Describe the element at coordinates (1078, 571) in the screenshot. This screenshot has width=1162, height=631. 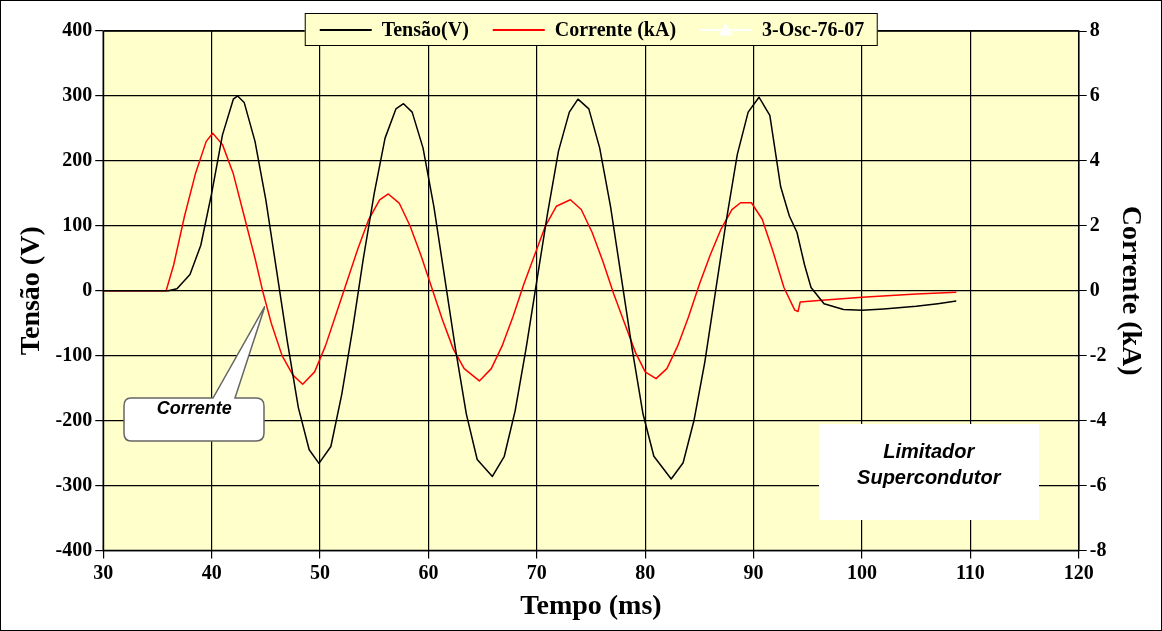
I see `x-tick-label: 120` at that location.